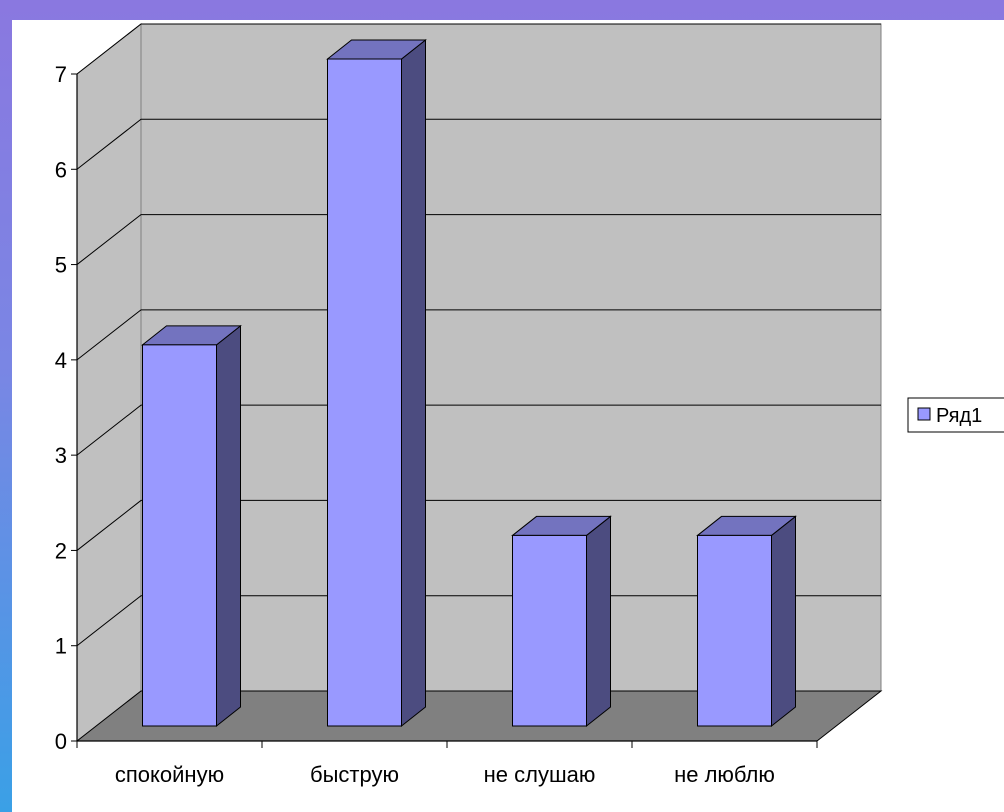 The width and height of the screenshot is (1004, 812). I want to click on legend-label-series-1: Ряд1, so click(959, 416).